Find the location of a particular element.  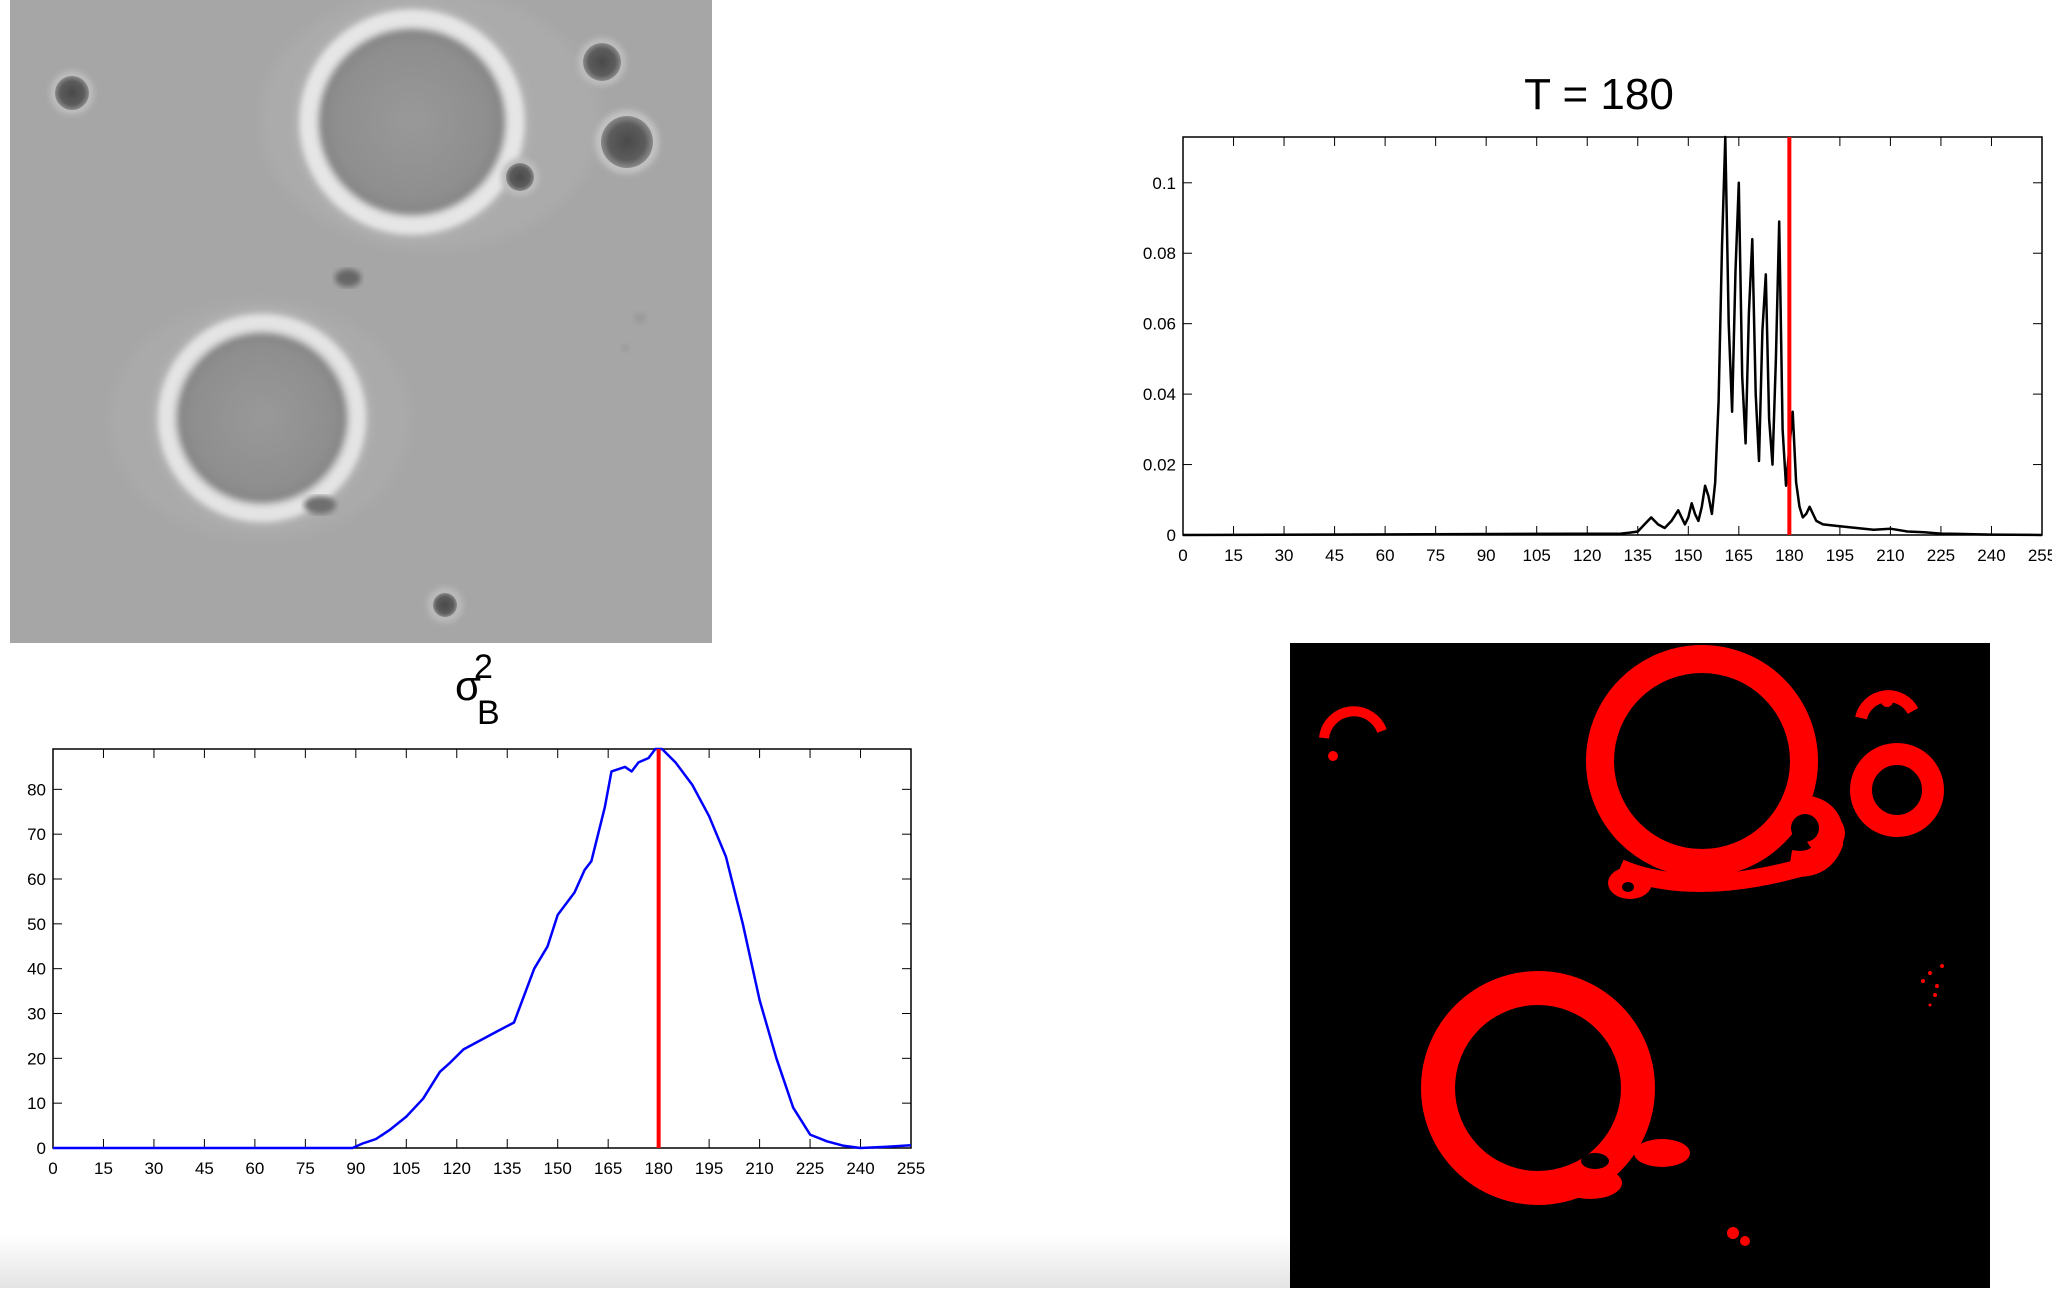

y-tick-label: 0.04 is located at coordinates (1159, 394).